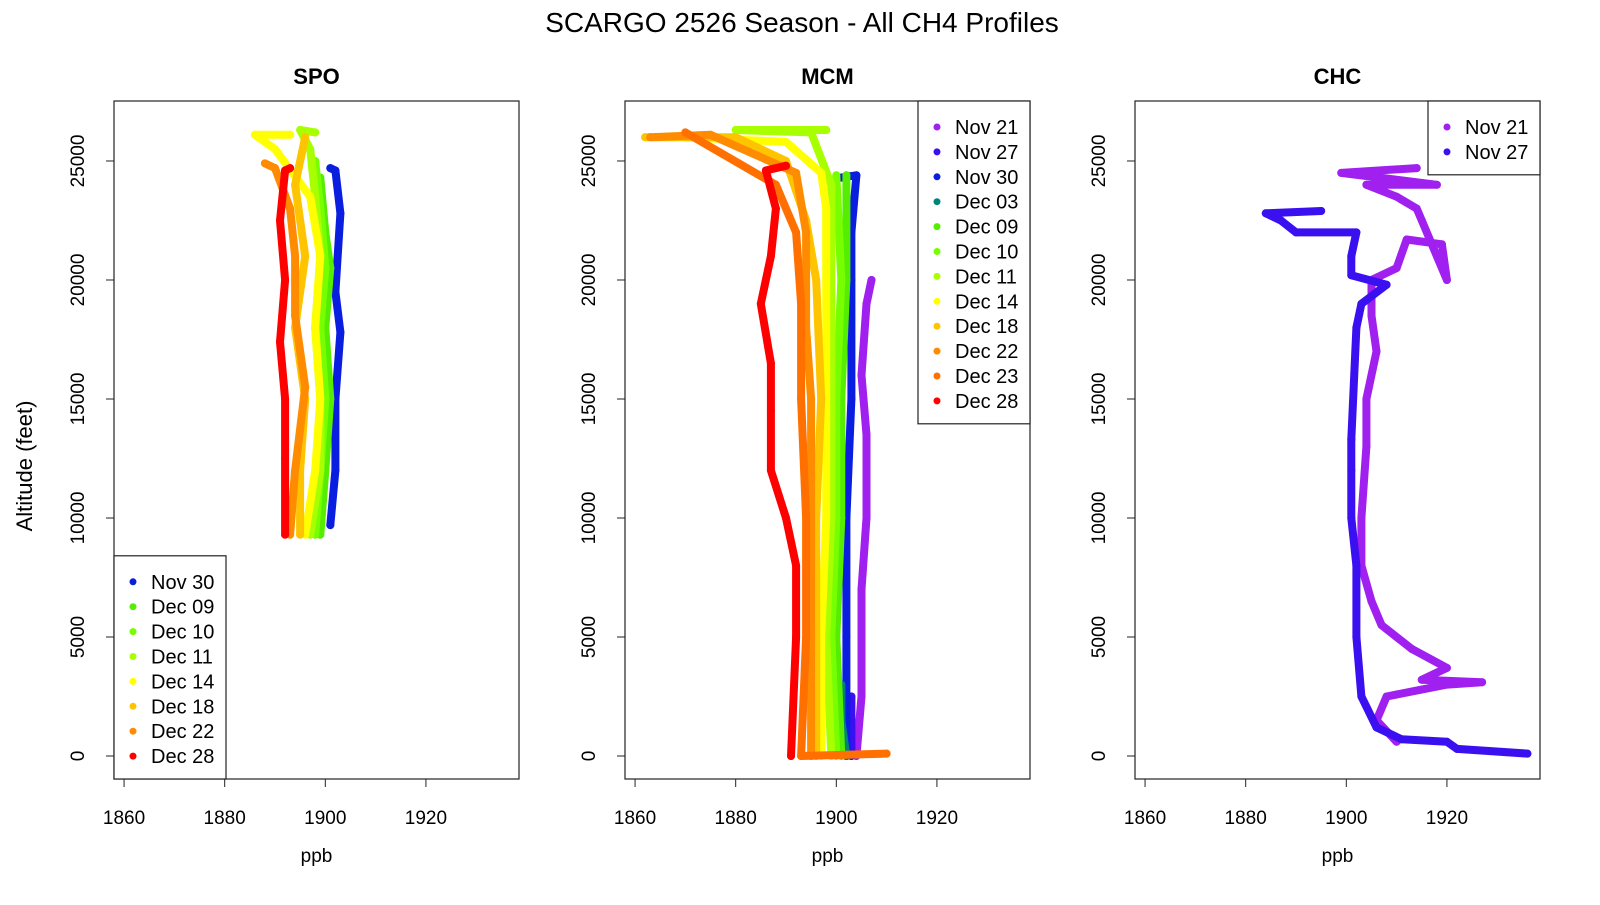  I want to click on legend-label: Dec 28, so click(182, 757).